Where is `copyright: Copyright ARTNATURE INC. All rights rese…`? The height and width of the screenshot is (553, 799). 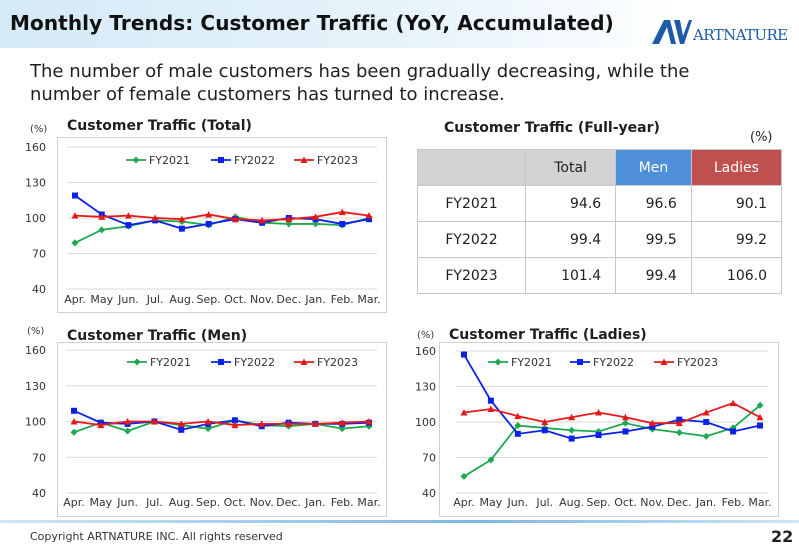
copyright: Copyright ARTNATURE INC. All rights rese… is located at coordinates (156, 536).